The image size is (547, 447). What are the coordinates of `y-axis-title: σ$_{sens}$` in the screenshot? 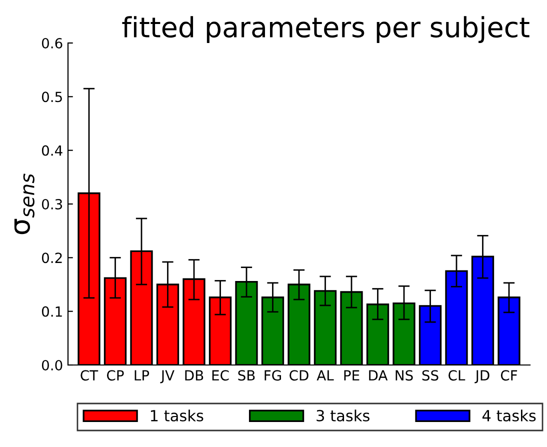 It's located at (24, 204).